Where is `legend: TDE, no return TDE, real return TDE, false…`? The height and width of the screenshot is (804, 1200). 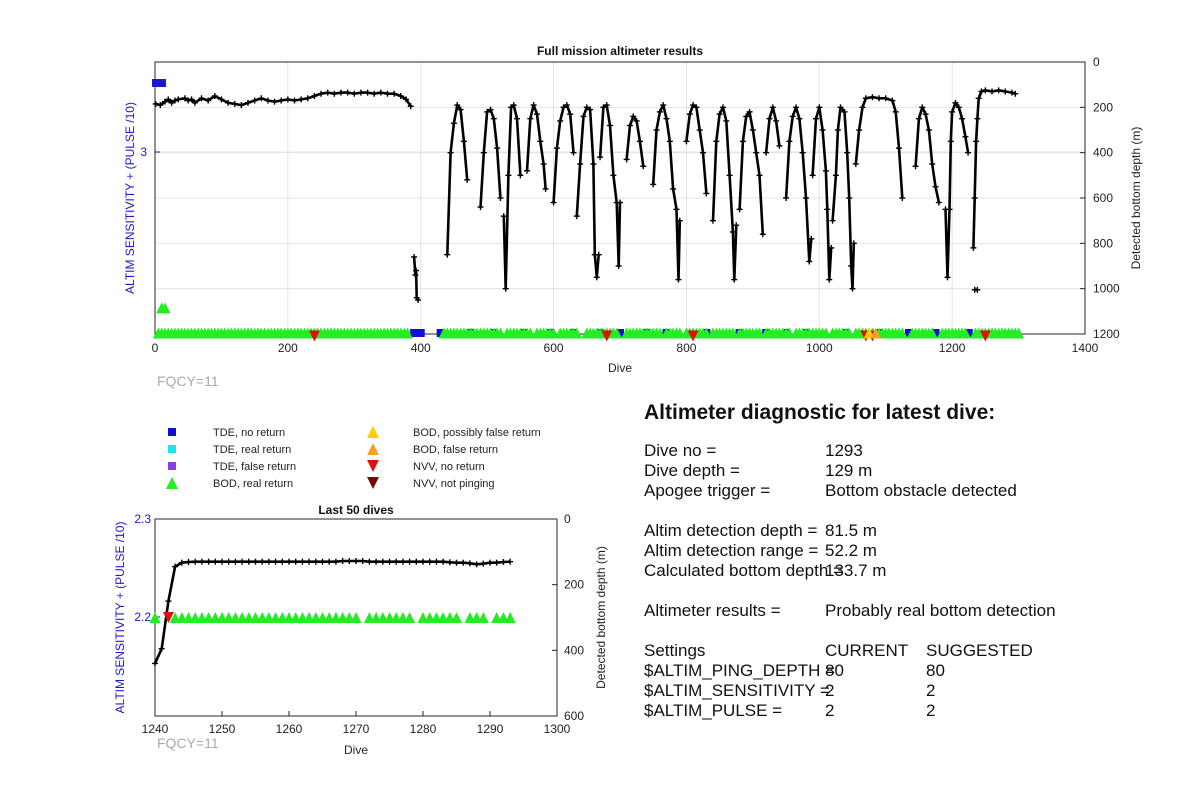 legend: TDE, no return TDE, real return TDE, false… is located at coordinates (353, 458).